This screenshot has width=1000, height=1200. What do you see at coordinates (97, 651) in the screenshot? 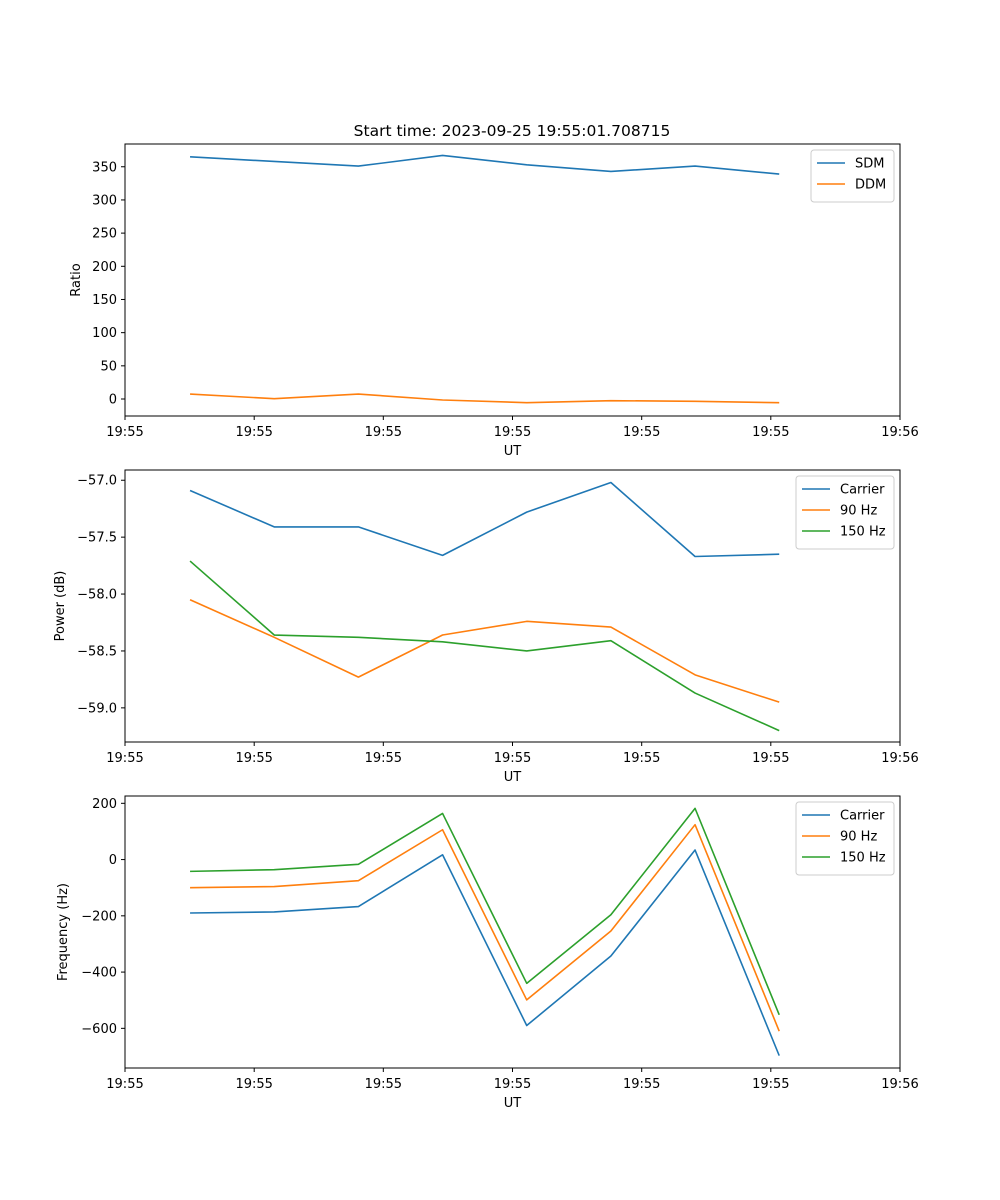
I see `y-tick-label: −58.5` at bounding box center [97, 651].